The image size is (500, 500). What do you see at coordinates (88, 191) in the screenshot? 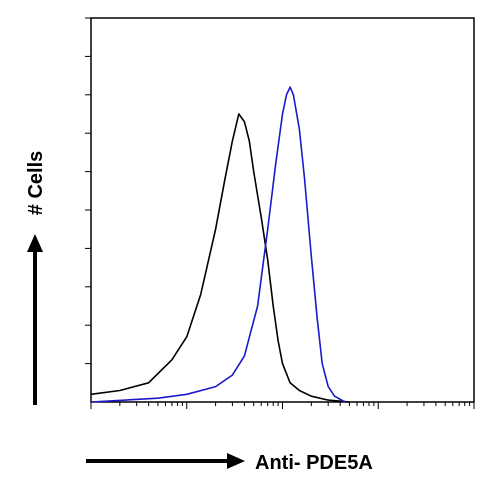
I see `y-axis-ticks` at bounding box center [88, 191].